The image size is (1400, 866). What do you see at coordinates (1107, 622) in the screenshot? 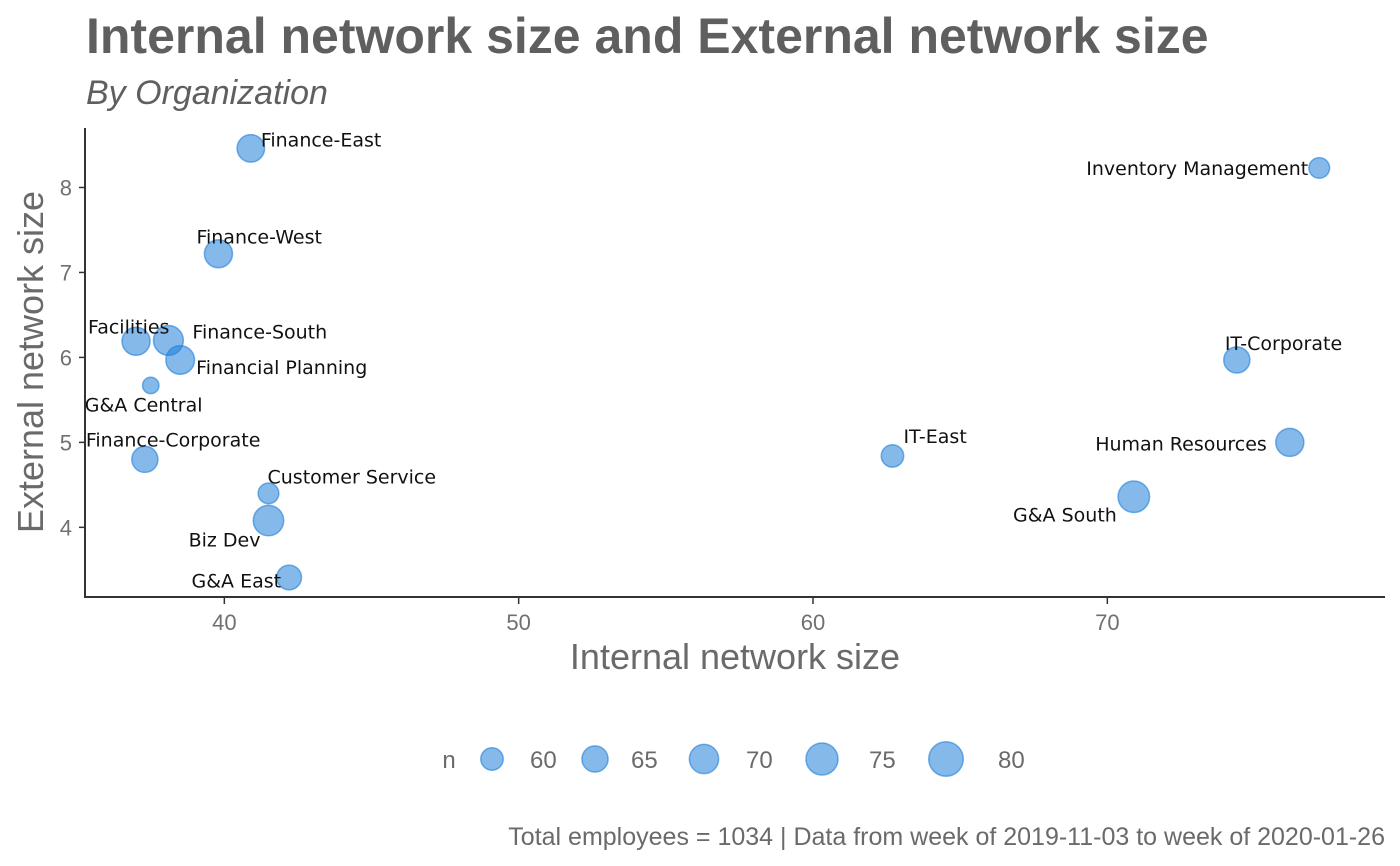
I see `x-tick-label-70: 70` at bounding box center [1107, 622].